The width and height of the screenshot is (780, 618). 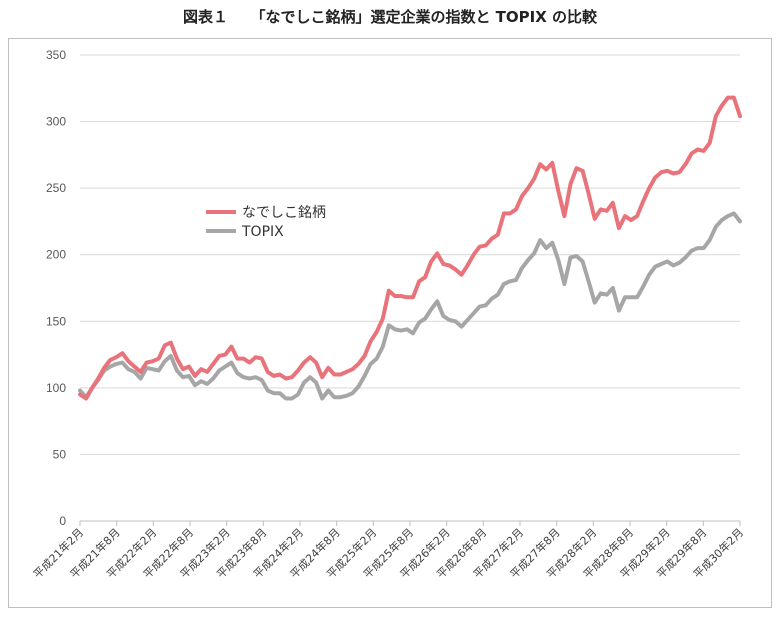 What do you see at coordinates (266, 222) in the screenshot?
I see `legend: なでしこ銘柄 TOPIX` at bounding box center [266, 222].